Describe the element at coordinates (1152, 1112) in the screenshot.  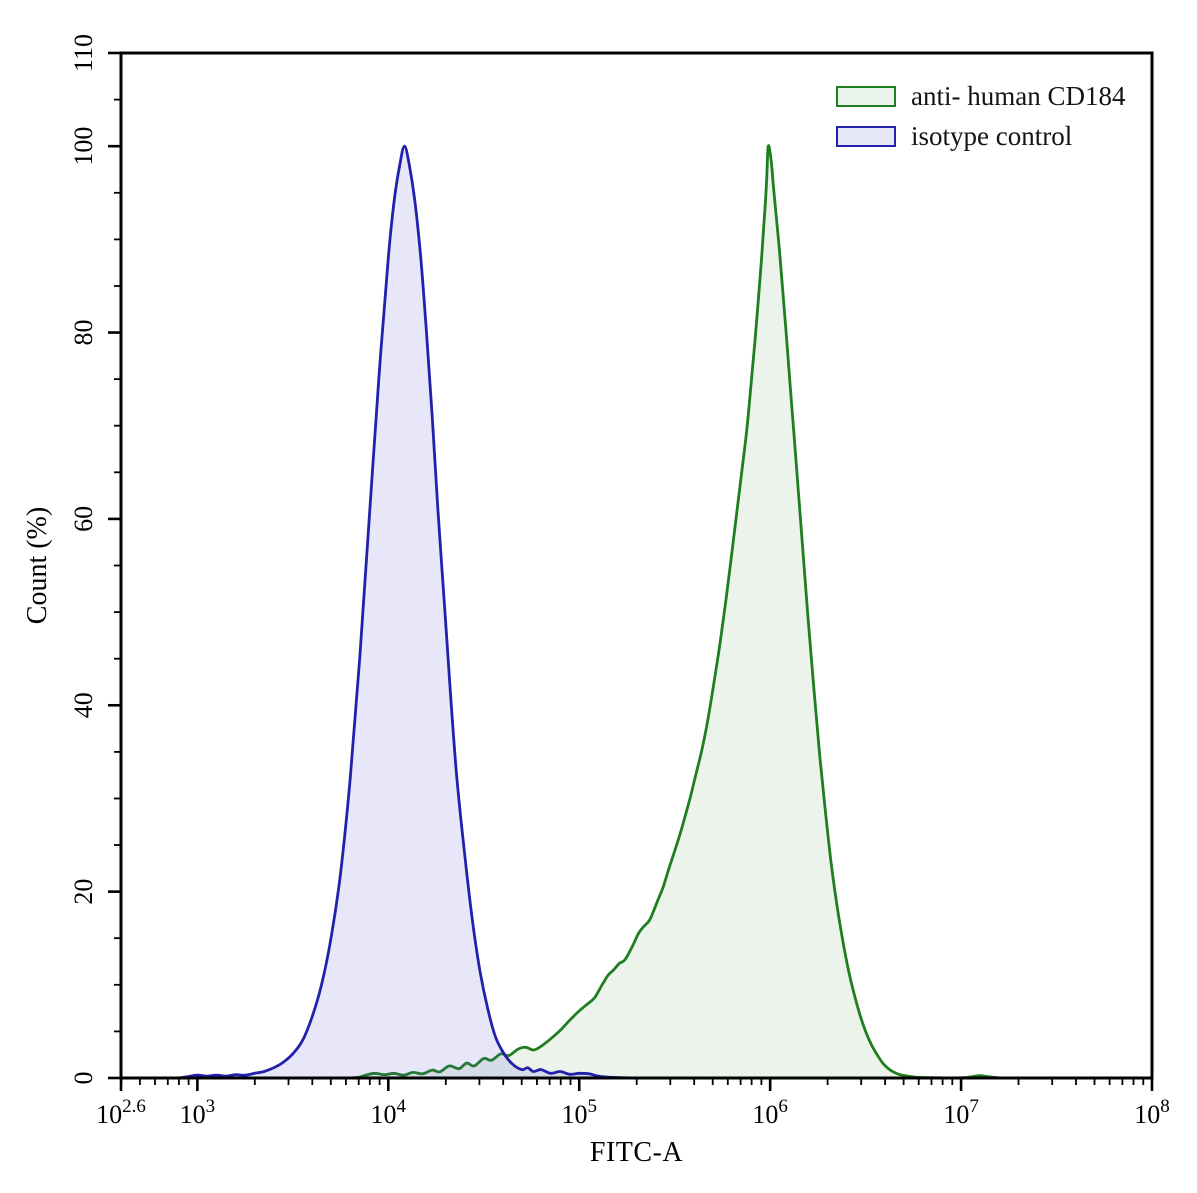
I see `x-tick-label: 10⁸` at that location.